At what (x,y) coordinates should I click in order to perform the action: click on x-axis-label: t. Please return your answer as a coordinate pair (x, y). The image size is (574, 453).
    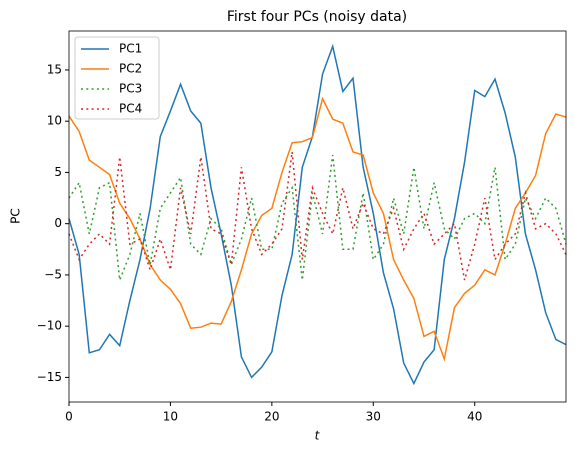
    Looking at the image, I should click on (318, 436).